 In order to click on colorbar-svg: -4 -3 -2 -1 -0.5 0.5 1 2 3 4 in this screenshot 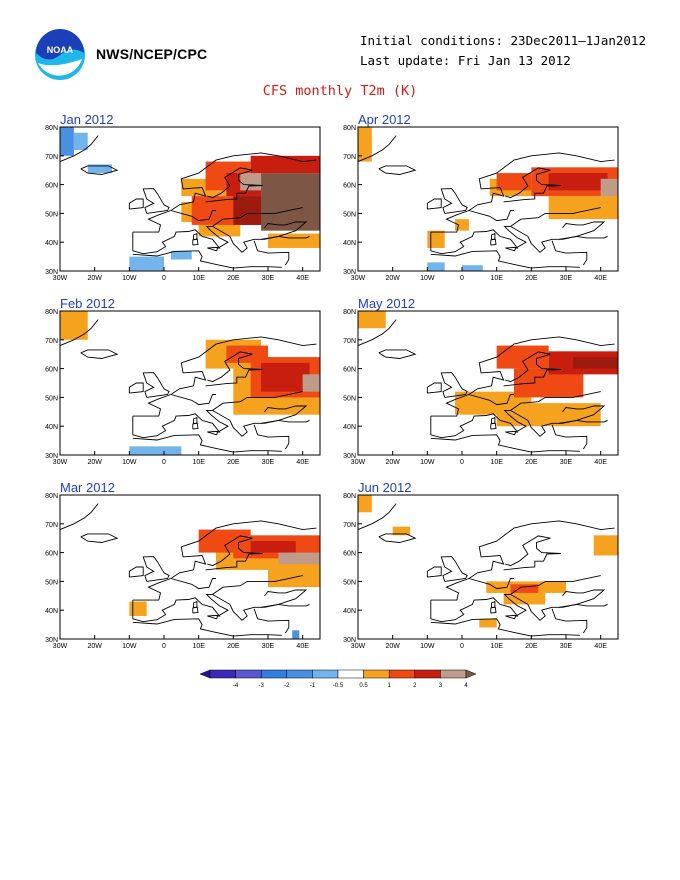, I will do `click(338, 679)`.